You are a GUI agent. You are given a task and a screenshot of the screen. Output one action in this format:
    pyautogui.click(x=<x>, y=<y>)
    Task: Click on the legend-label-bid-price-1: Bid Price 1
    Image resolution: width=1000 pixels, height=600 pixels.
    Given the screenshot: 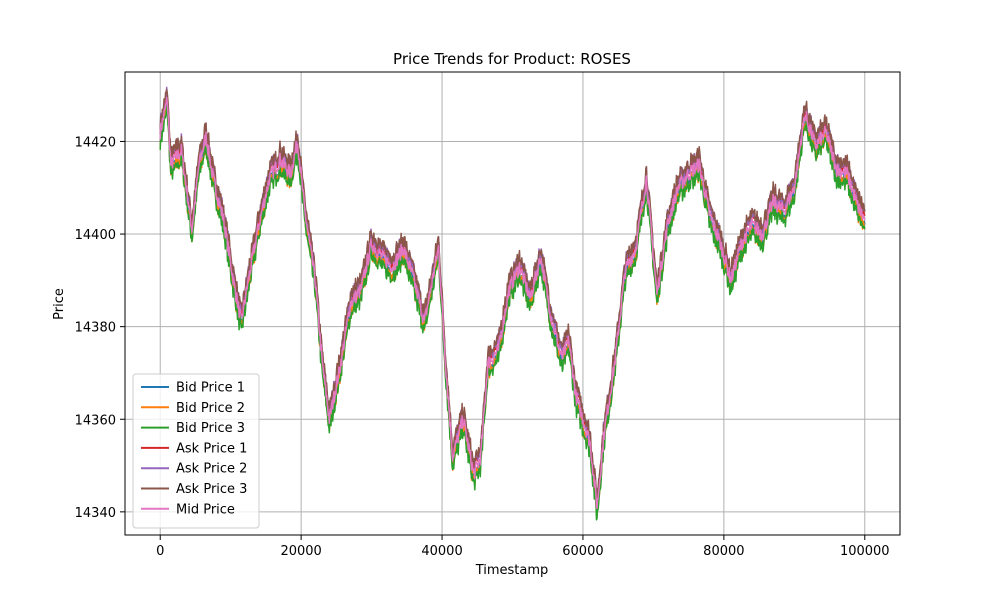 What is the action you would take?
    pyautogui.click(x=210, y=388)
    